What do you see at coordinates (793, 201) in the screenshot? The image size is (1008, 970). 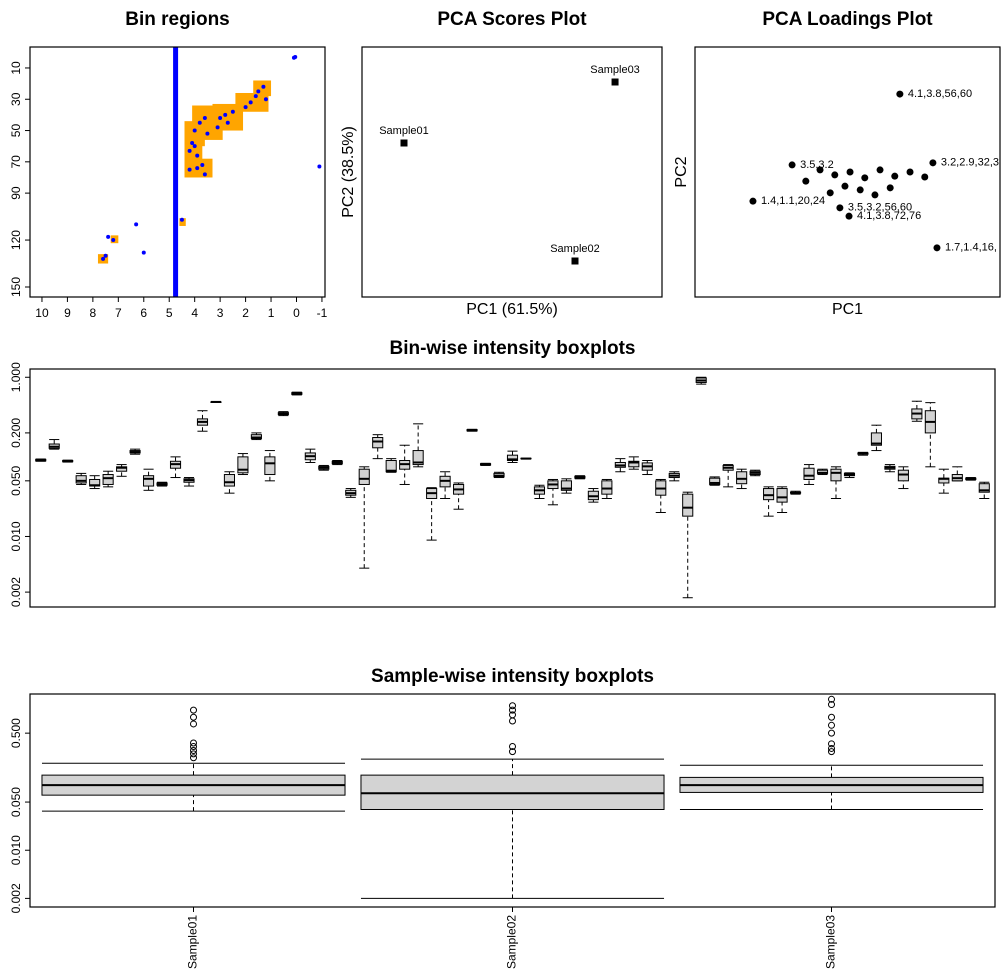 I see `point-label: 1.4,1.1,20,24` at bounding box center [793, 201].